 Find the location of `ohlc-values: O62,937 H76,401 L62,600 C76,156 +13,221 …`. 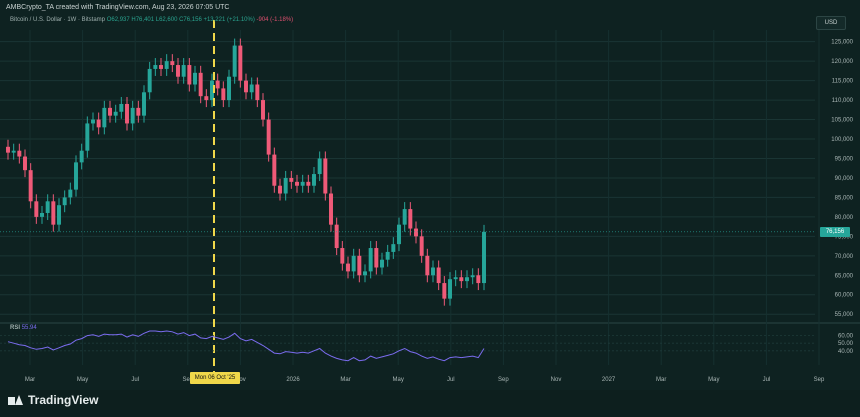

ohlc-values: O62,937 H76,401 L62,600 C76,156 +13,221 … is located at coordinates (180, 20).